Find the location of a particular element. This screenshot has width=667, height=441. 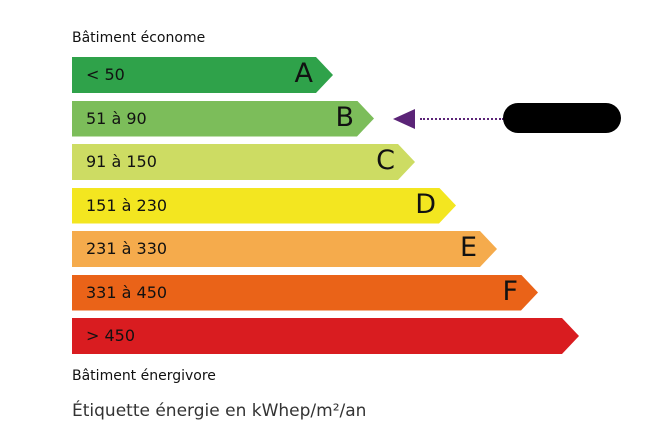

class-letter: C is located at coordinates (385, 160).